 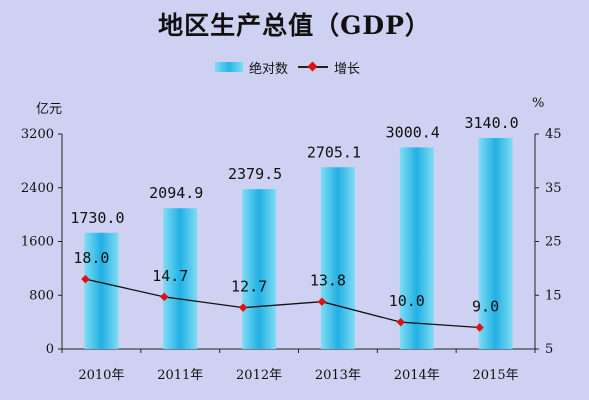 I want to click on left-tick-label: 0, so click(x=50, y=349).